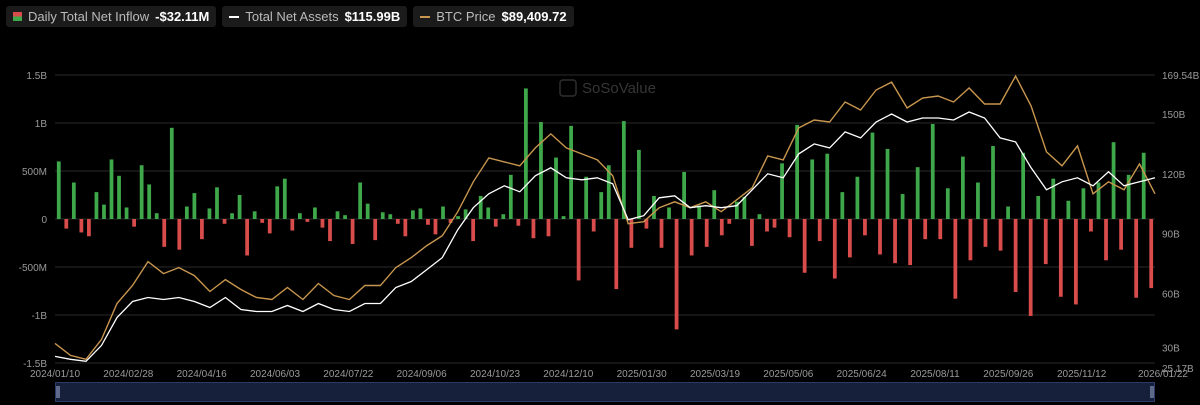 Image resolution: width=1200 pixels, height=405 pixels. What do you see at coordinates (605, 392) in the screenshot?
I see `range-navigator` at bounding box center [605, 392].